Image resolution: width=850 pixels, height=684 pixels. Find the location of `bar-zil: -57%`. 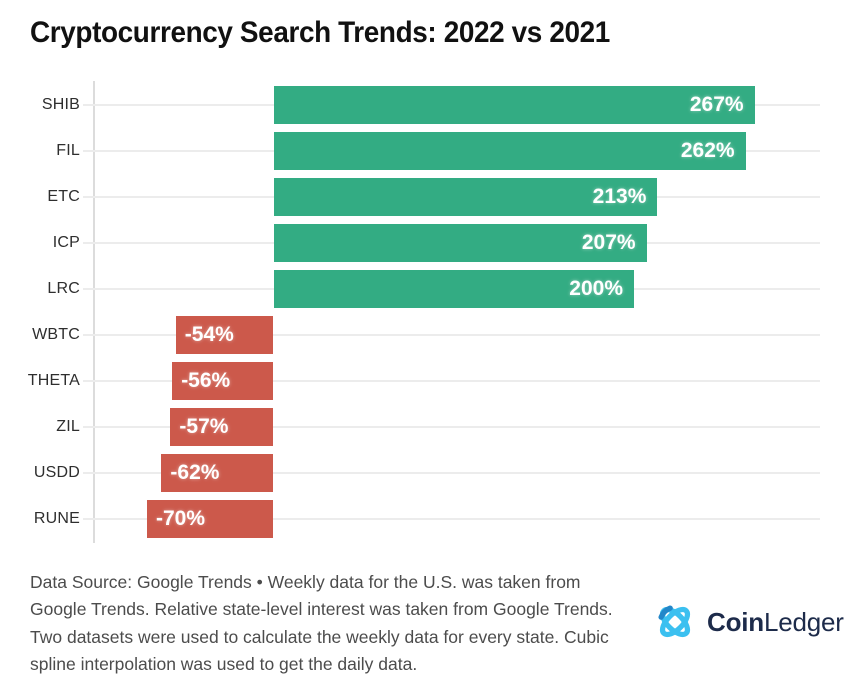

bar-zil: -57% is located at coordinates (221, 427).